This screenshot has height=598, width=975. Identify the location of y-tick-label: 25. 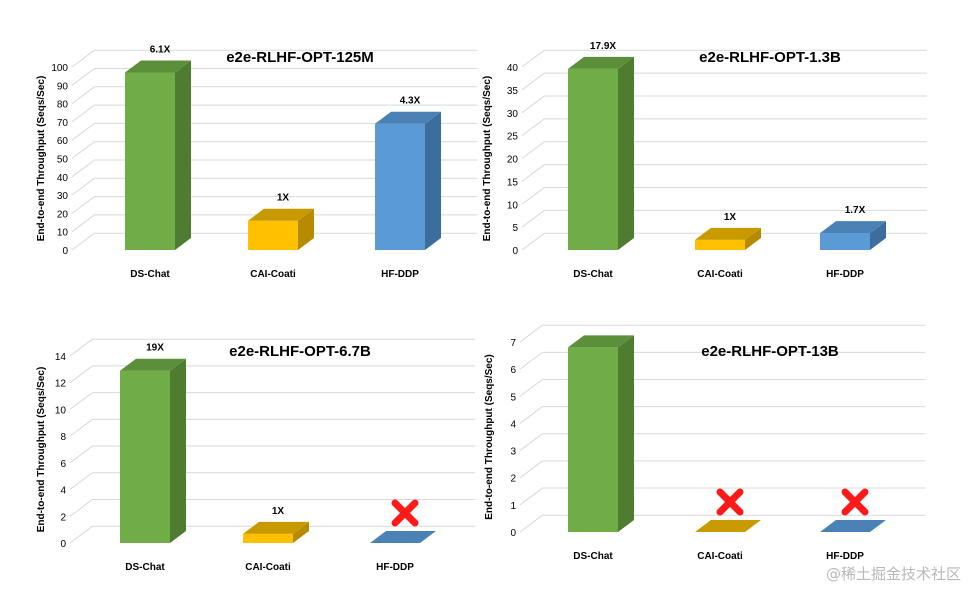
(513, 137).